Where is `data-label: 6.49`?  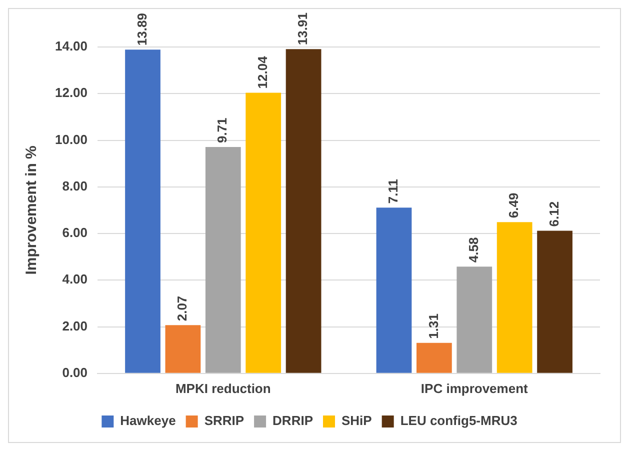
data-label: 6.49 is located at coordinates (514, 205).